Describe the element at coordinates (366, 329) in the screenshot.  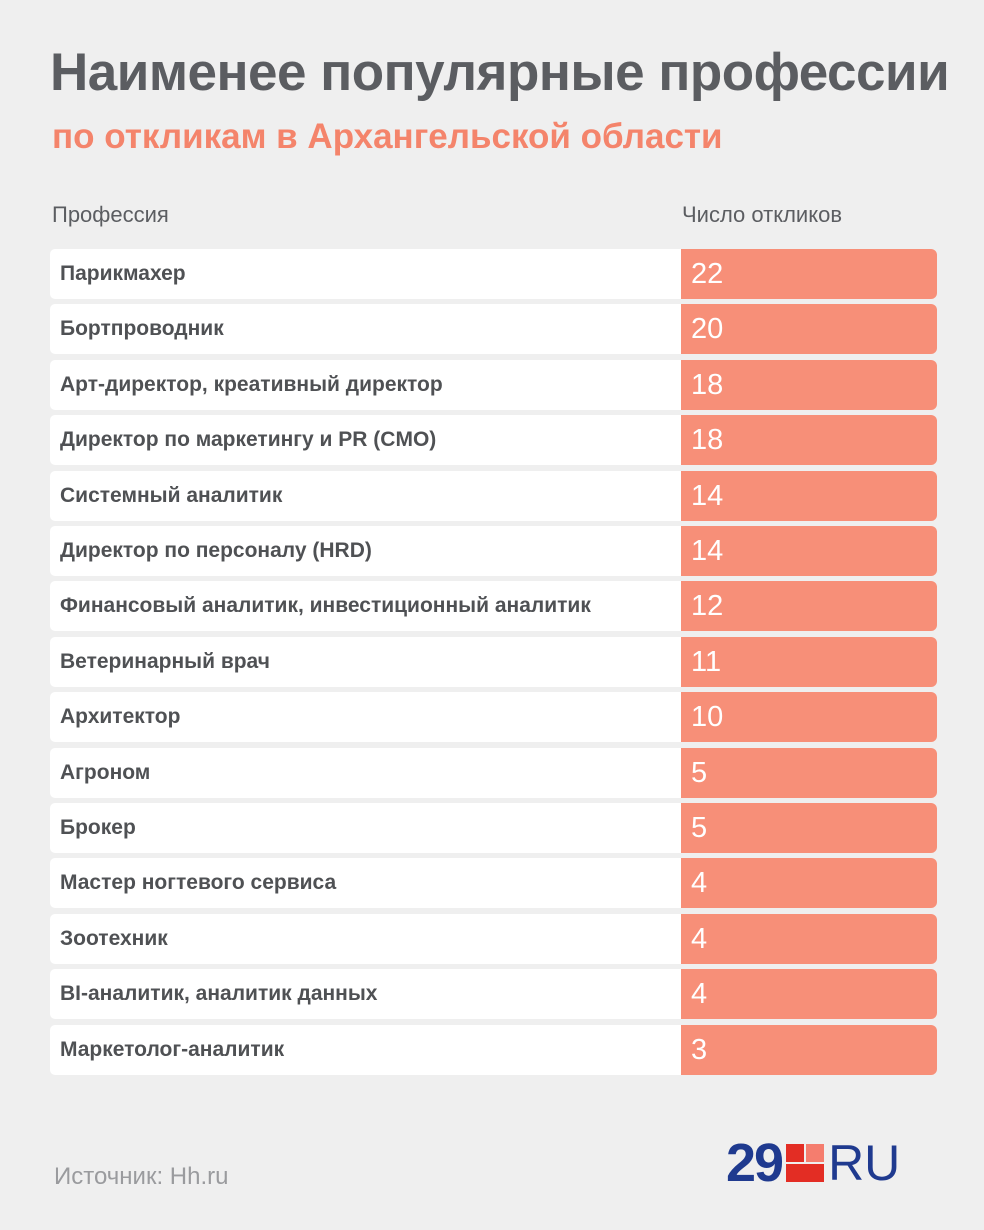
I see `row-label-cell: Бортпроводник` at that location.